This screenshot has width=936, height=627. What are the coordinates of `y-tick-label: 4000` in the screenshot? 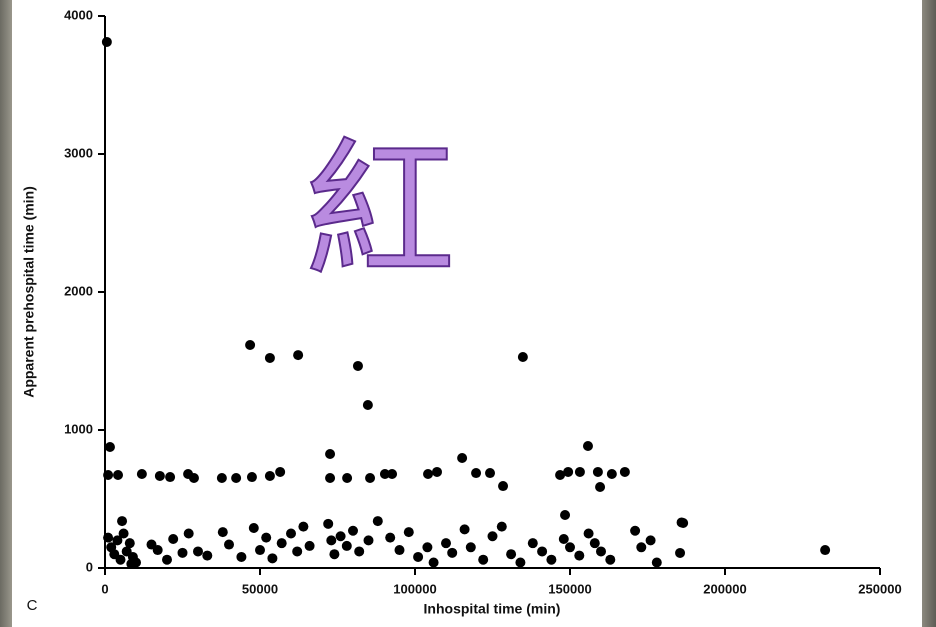 It's located at (78, 14).